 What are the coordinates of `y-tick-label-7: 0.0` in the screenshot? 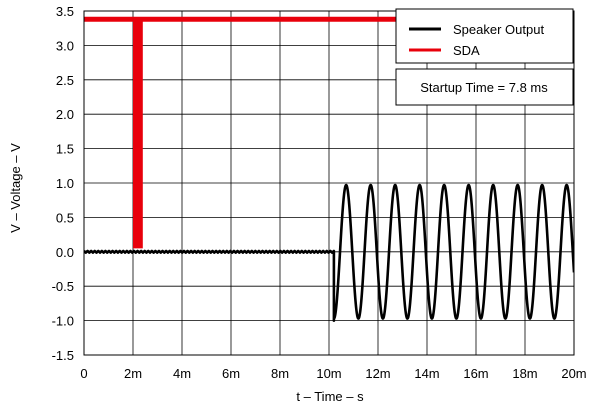 It's located at (65, 252).